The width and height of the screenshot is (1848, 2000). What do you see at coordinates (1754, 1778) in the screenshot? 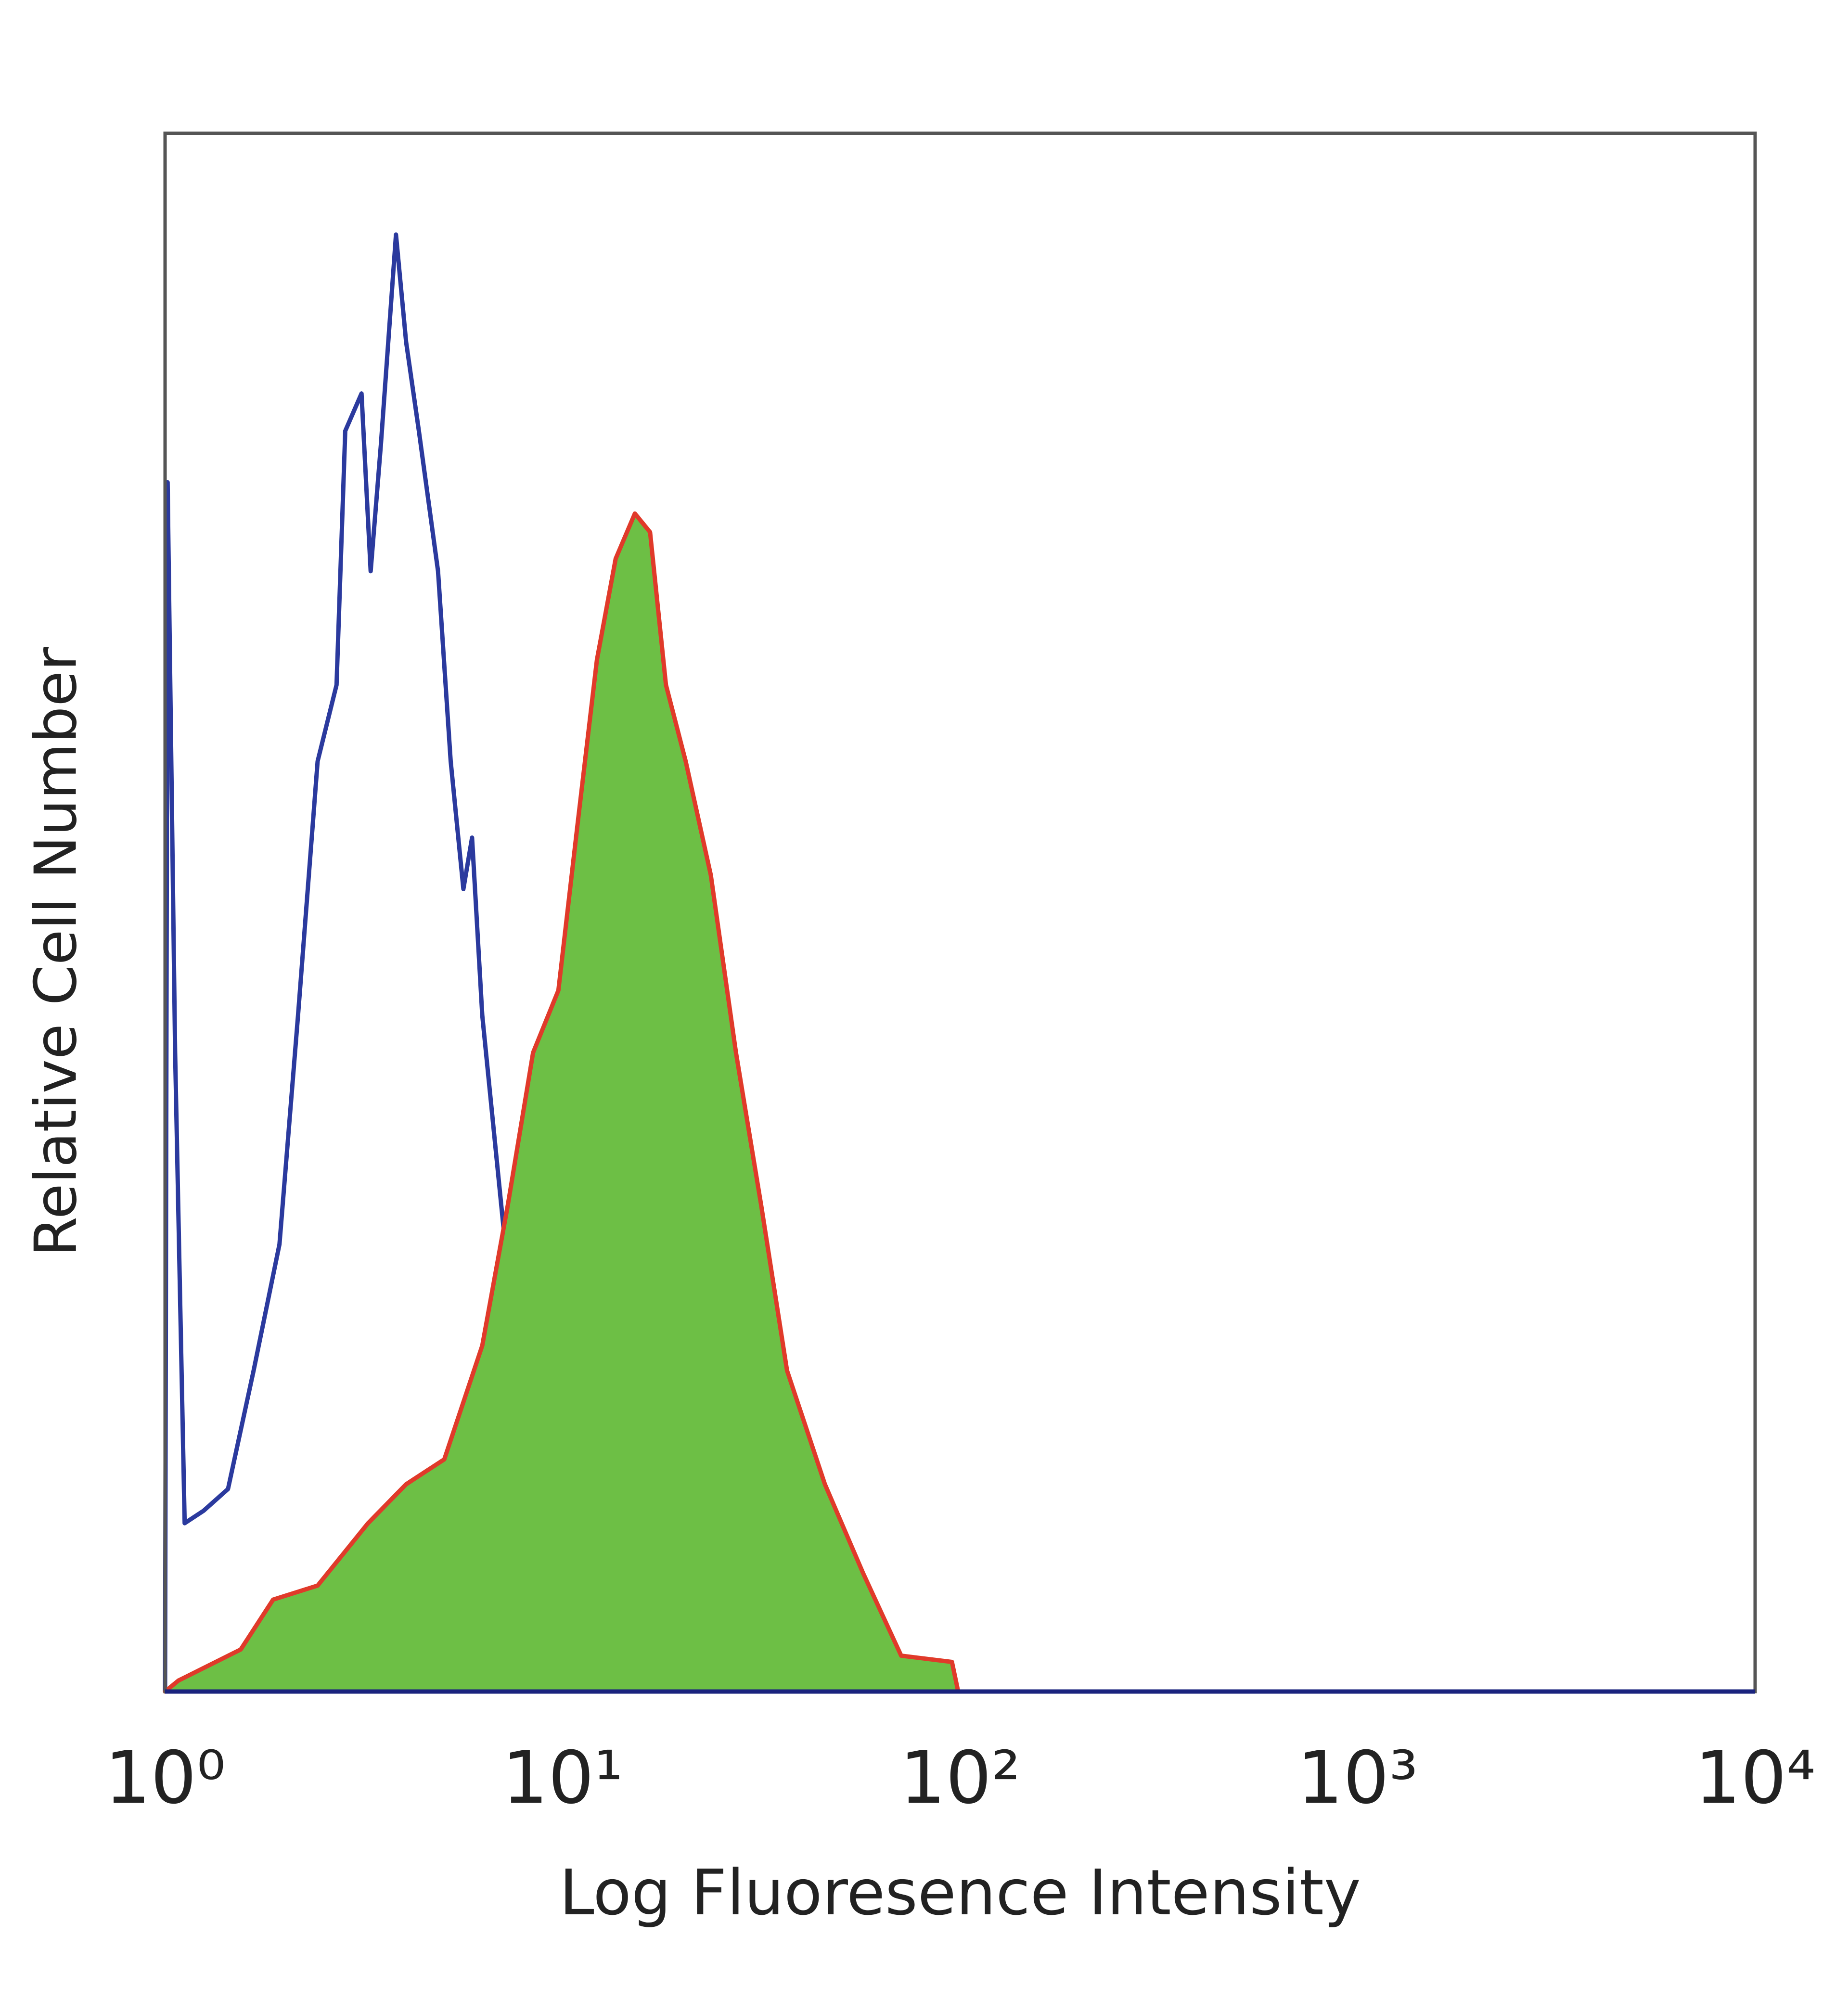
I see `x-tick-label: 10⁴` at bounding box center [1754, 1778].